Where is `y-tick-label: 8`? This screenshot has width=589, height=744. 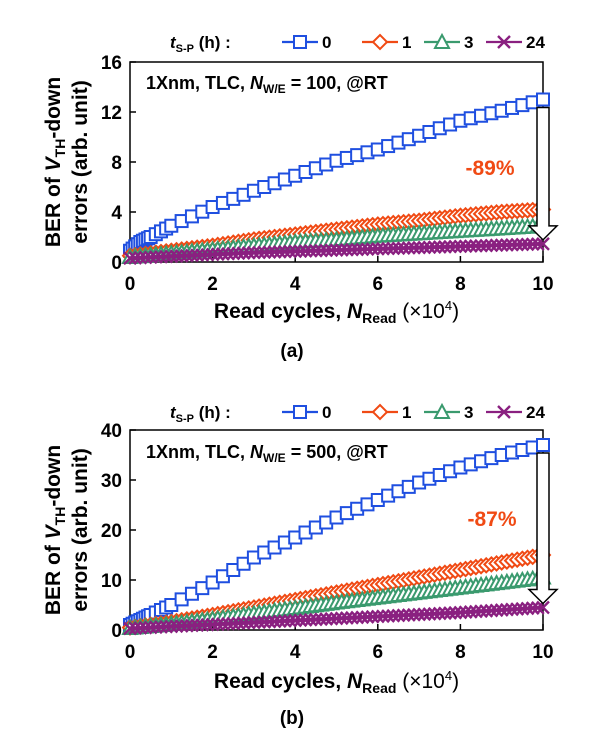
y-tick-label: 8 is located at coordinates (116, 163).